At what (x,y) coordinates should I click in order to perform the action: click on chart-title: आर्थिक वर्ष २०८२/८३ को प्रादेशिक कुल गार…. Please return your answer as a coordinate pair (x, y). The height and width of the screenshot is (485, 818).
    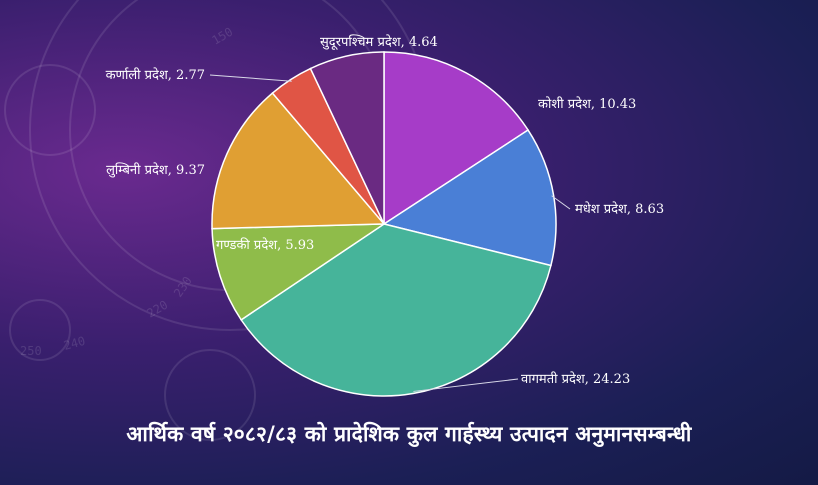
    Looking at the image, I should click on (409, 434).